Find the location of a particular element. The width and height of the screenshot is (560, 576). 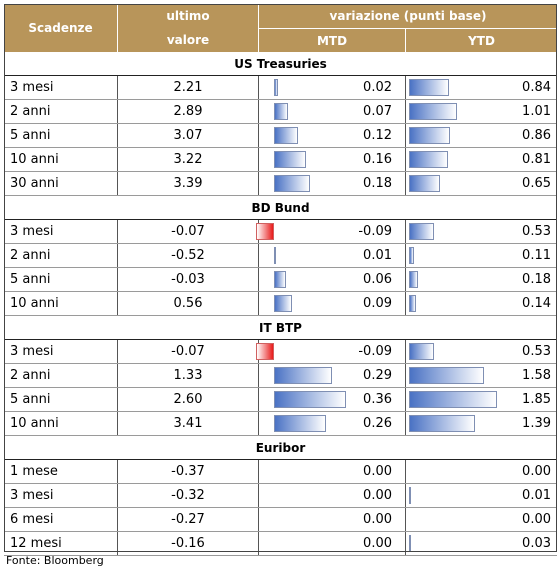

row-ytd: 0.18 is located at coordinates (536, 279).